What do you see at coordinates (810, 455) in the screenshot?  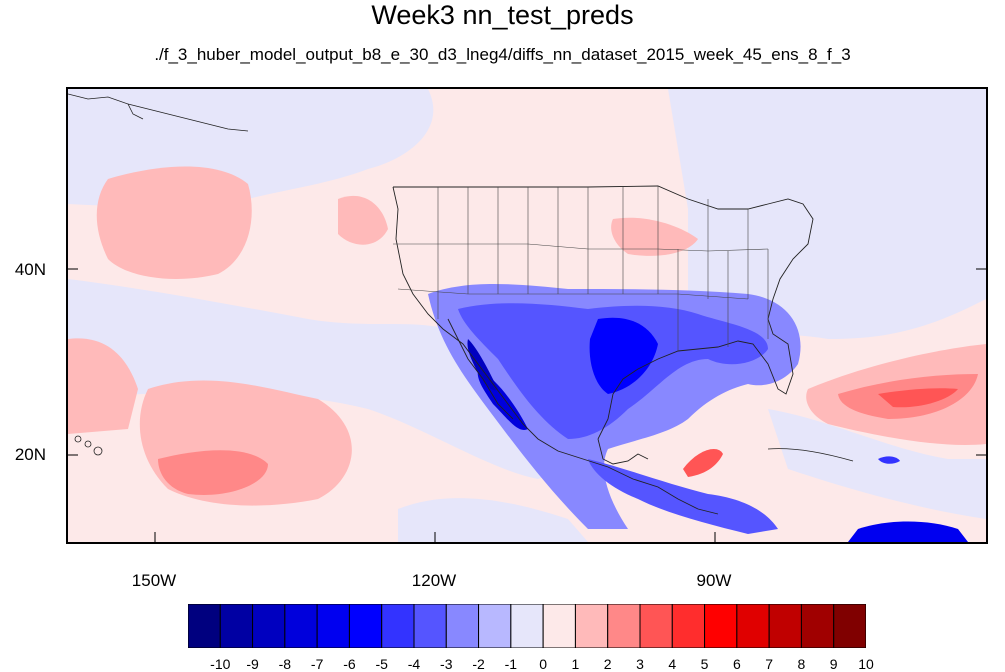 I see `cuba-coast` at bounding box center [810, 455].